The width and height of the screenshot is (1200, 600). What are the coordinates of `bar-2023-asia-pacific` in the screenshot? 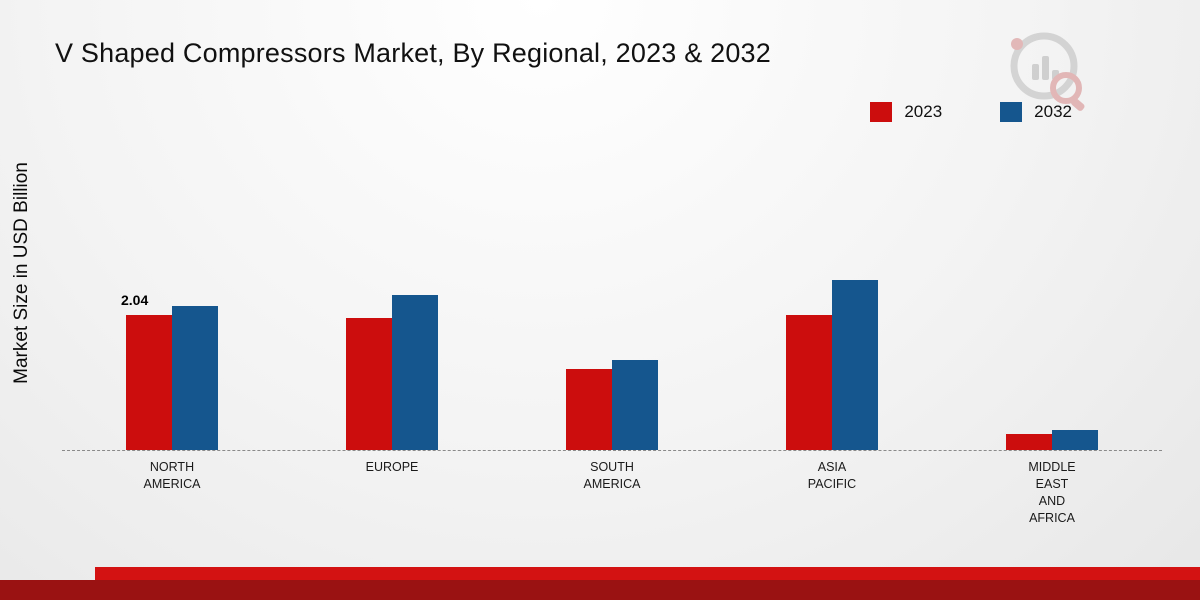 It's located at (809, 382).